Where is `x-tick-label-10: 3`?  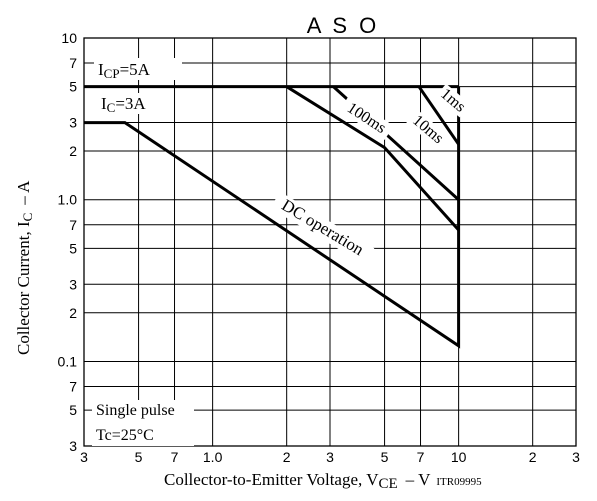 x-tick-label-10: 3 is located at coordinates (576, 457).